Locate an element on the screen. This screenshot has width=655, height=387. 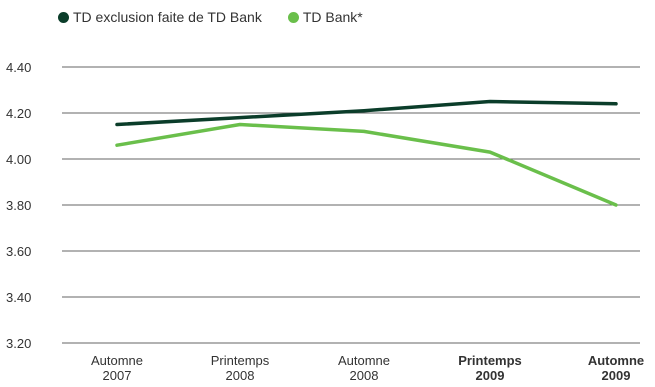
x-tick-label: Printemps 2009 is located at coordinates (490, 368).